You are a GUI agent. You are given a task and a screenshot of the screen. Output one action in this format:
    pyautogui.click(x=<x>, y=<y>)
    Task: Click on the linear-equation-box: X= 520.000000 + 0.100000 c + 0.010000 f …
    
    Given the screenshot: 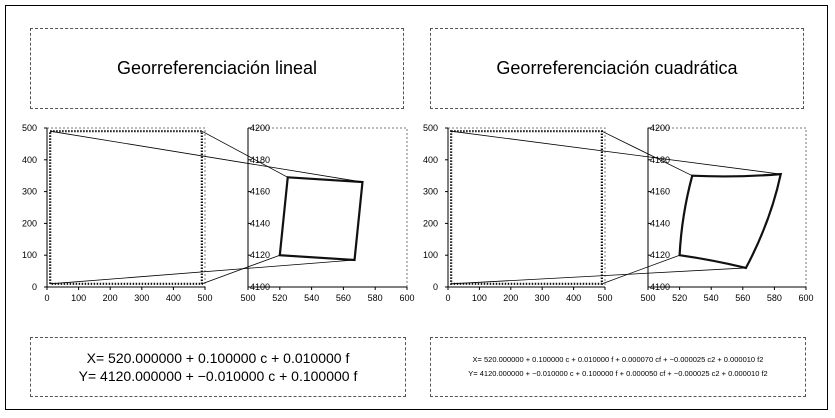 What is the action you would take?
    pyautogui.click(x=218, y=367)
    